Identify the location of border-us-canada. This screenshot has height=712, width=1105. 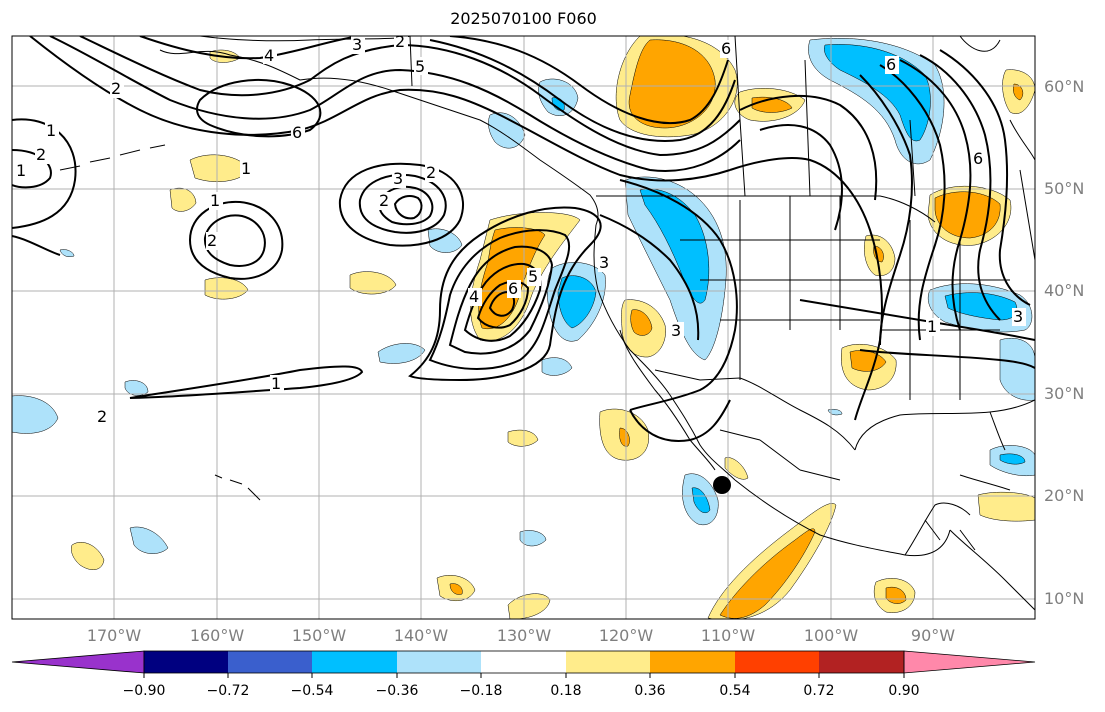
(766, 209).